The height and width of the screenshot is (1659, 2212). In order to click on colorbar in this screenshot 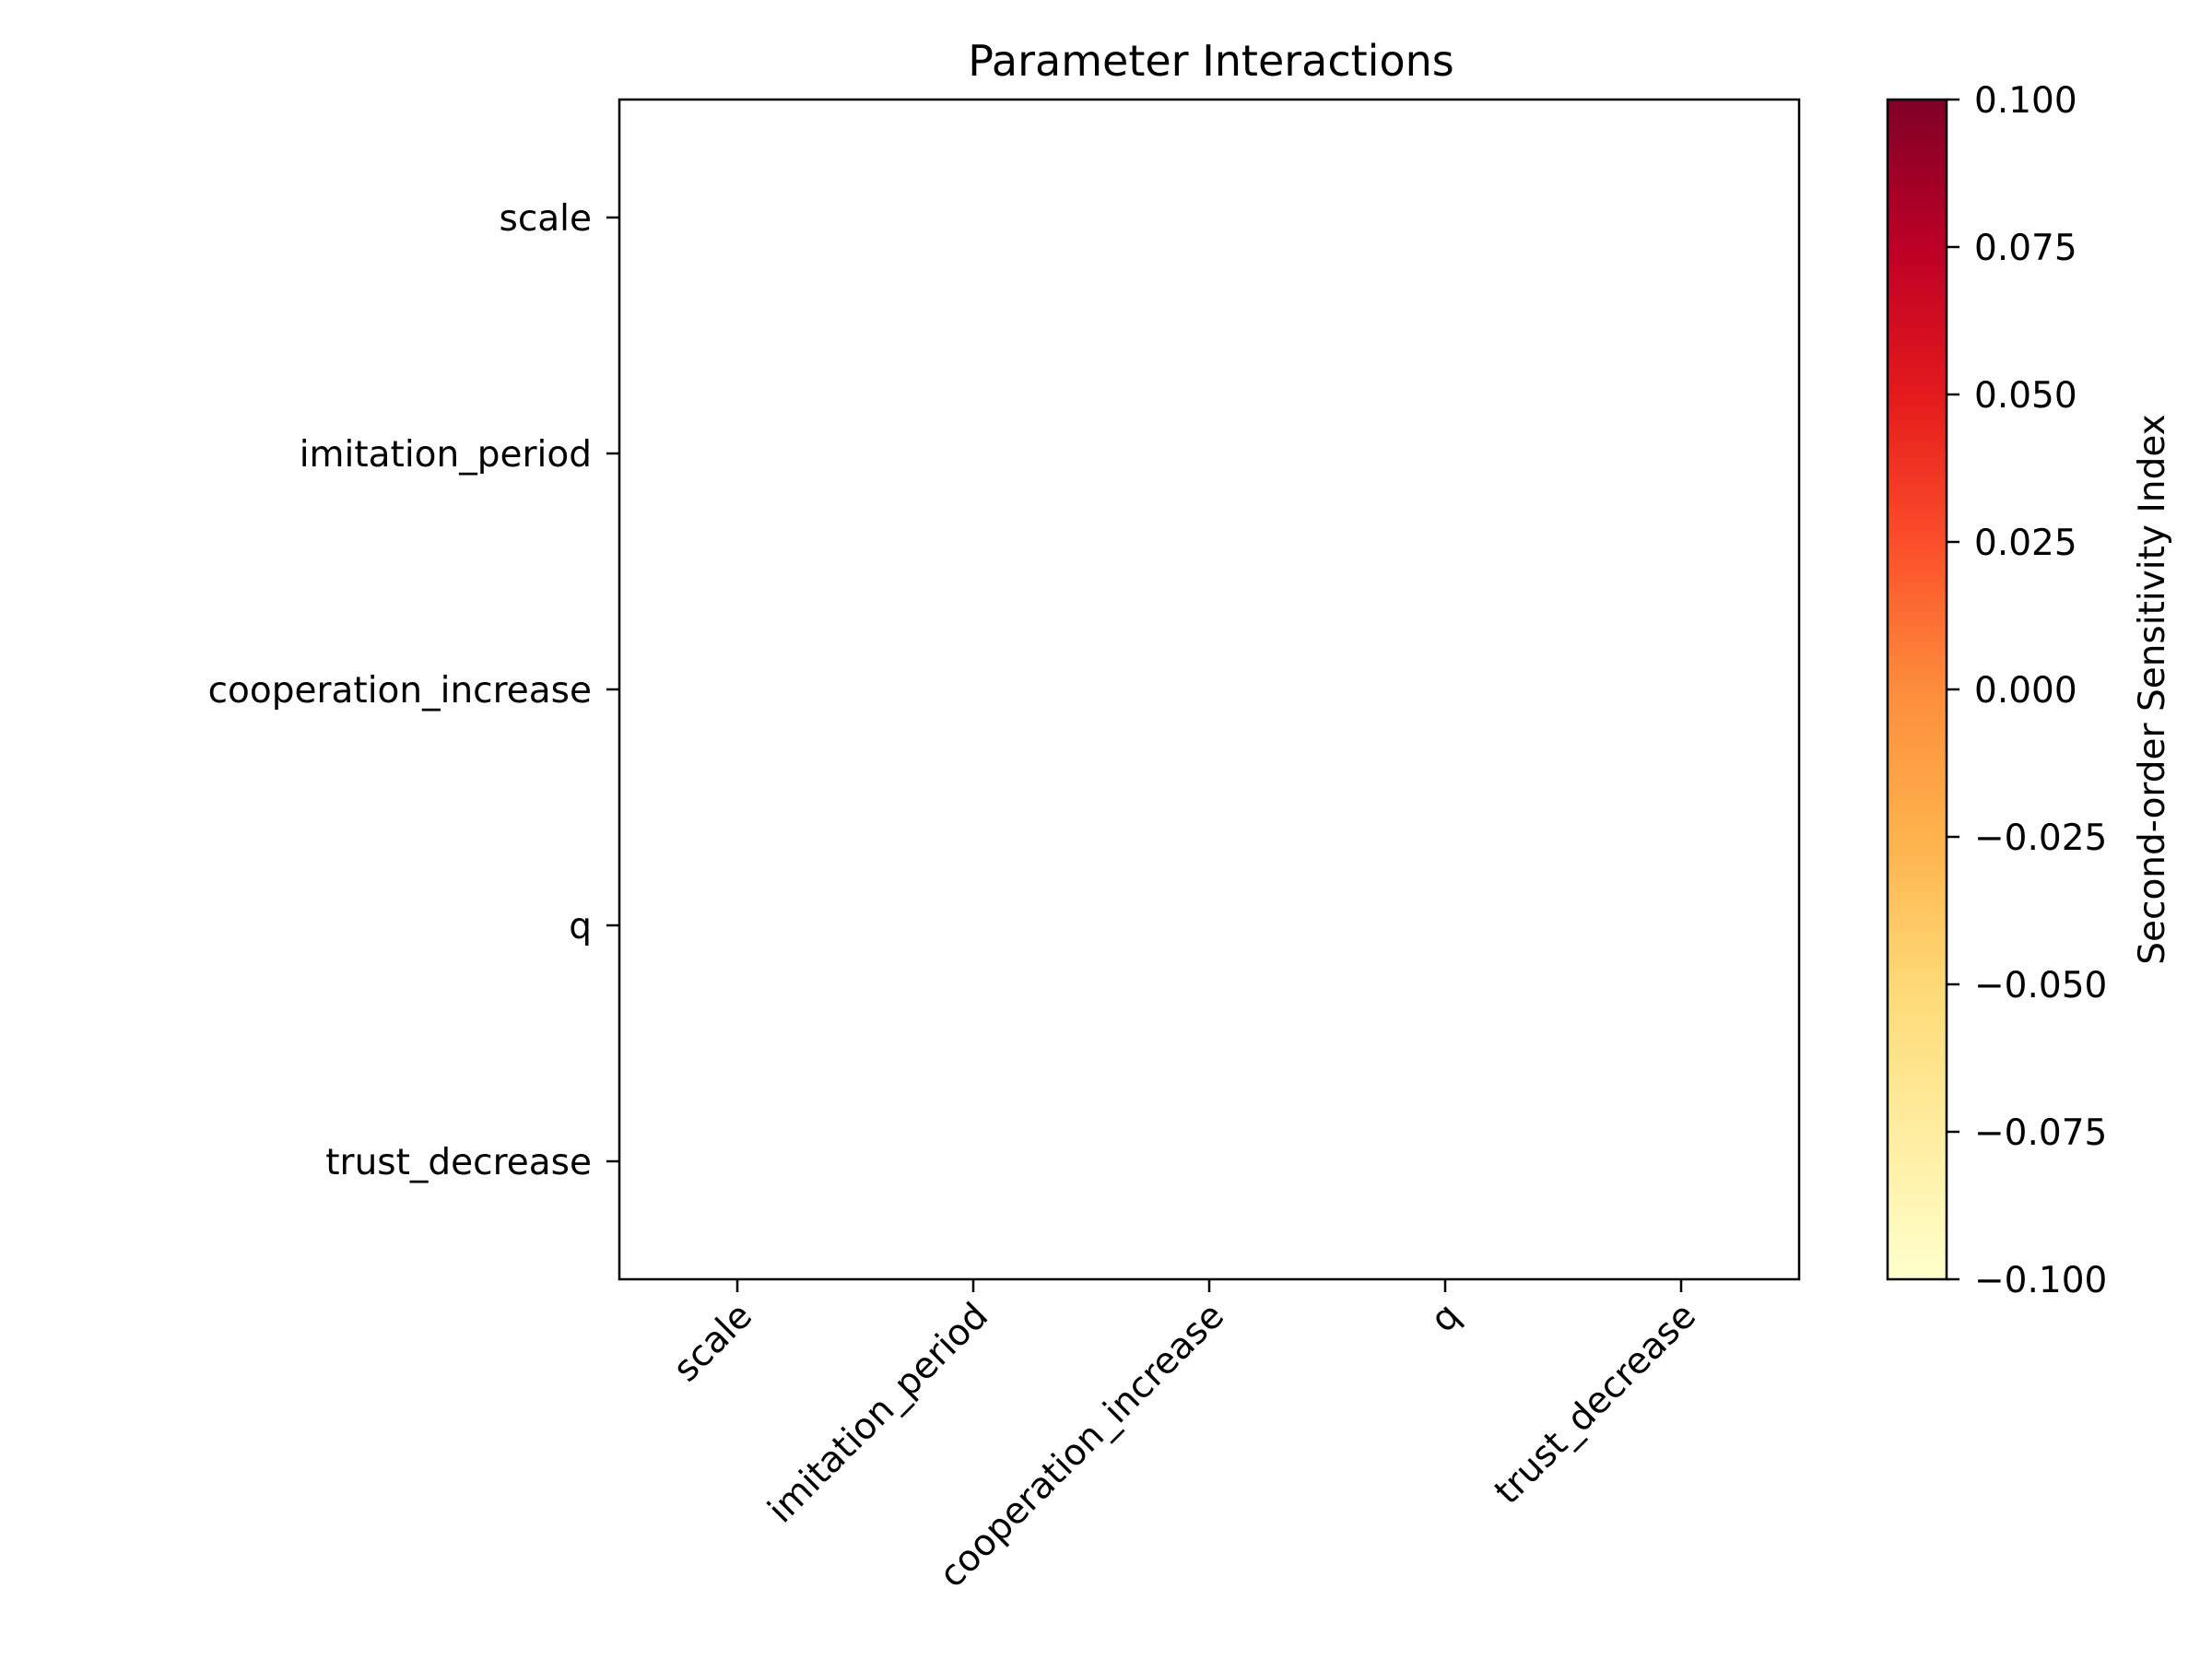, I will do `click(1917, 689)`.